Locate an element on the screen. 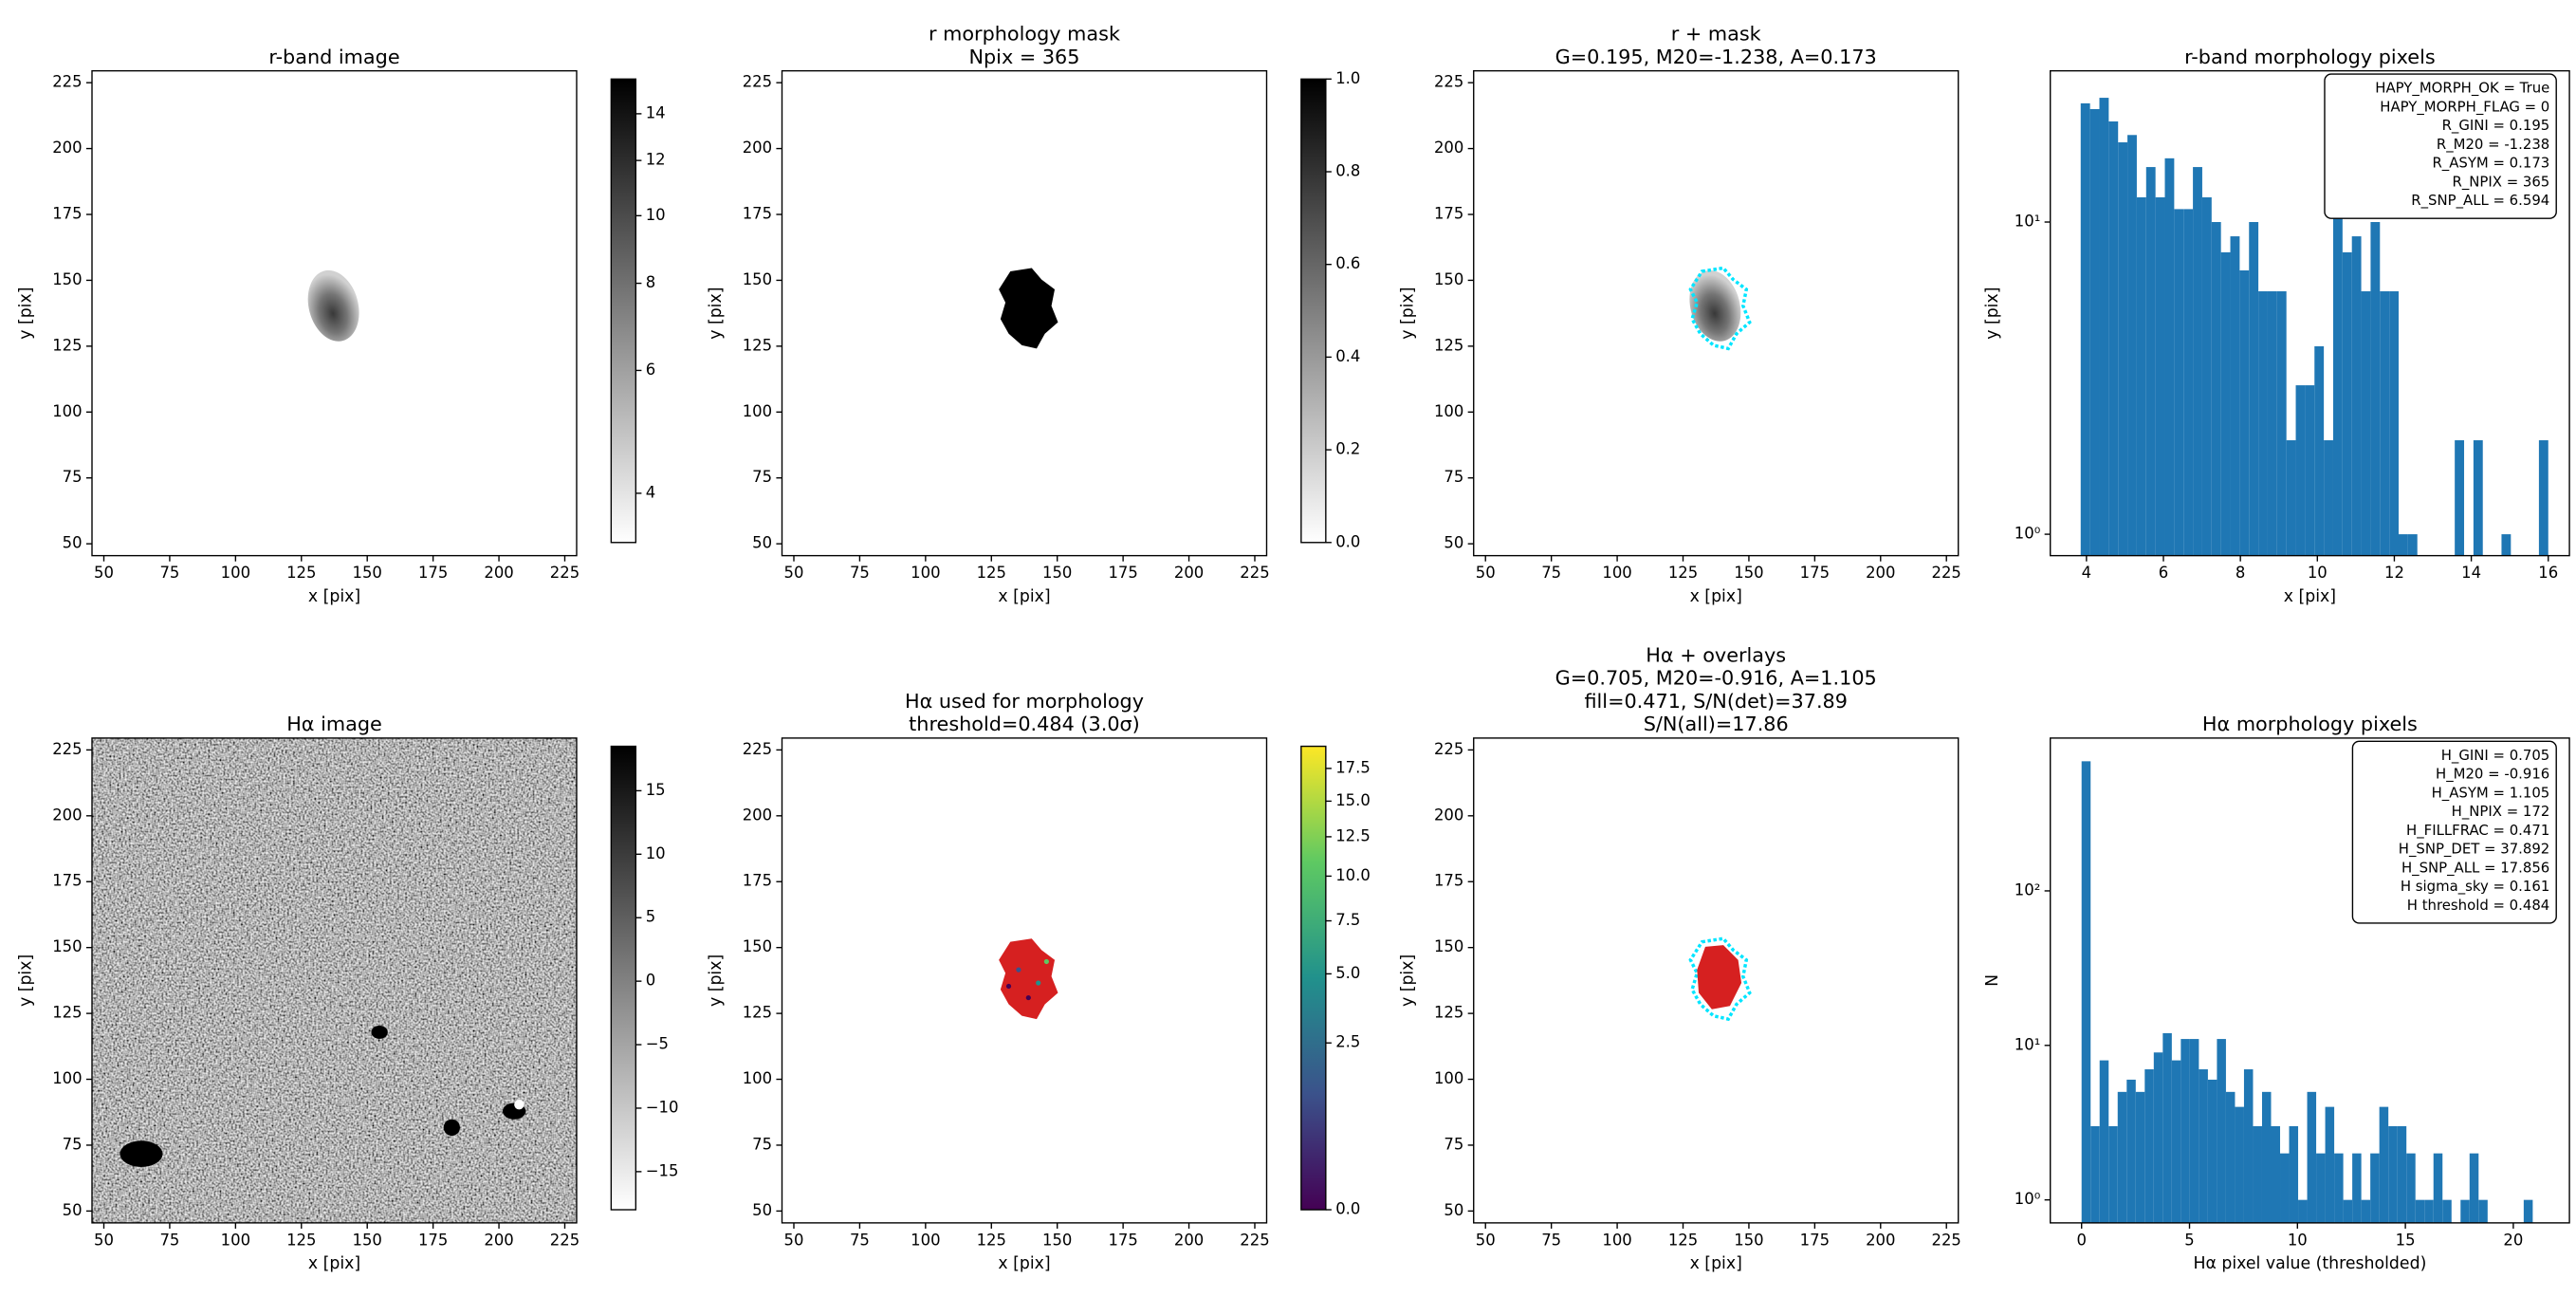 Image resolution: width=2576 pixels, height=1297 pixels. chart-title: threshold=0.484 (3.0σ) is located at coordinates (1024, 724).